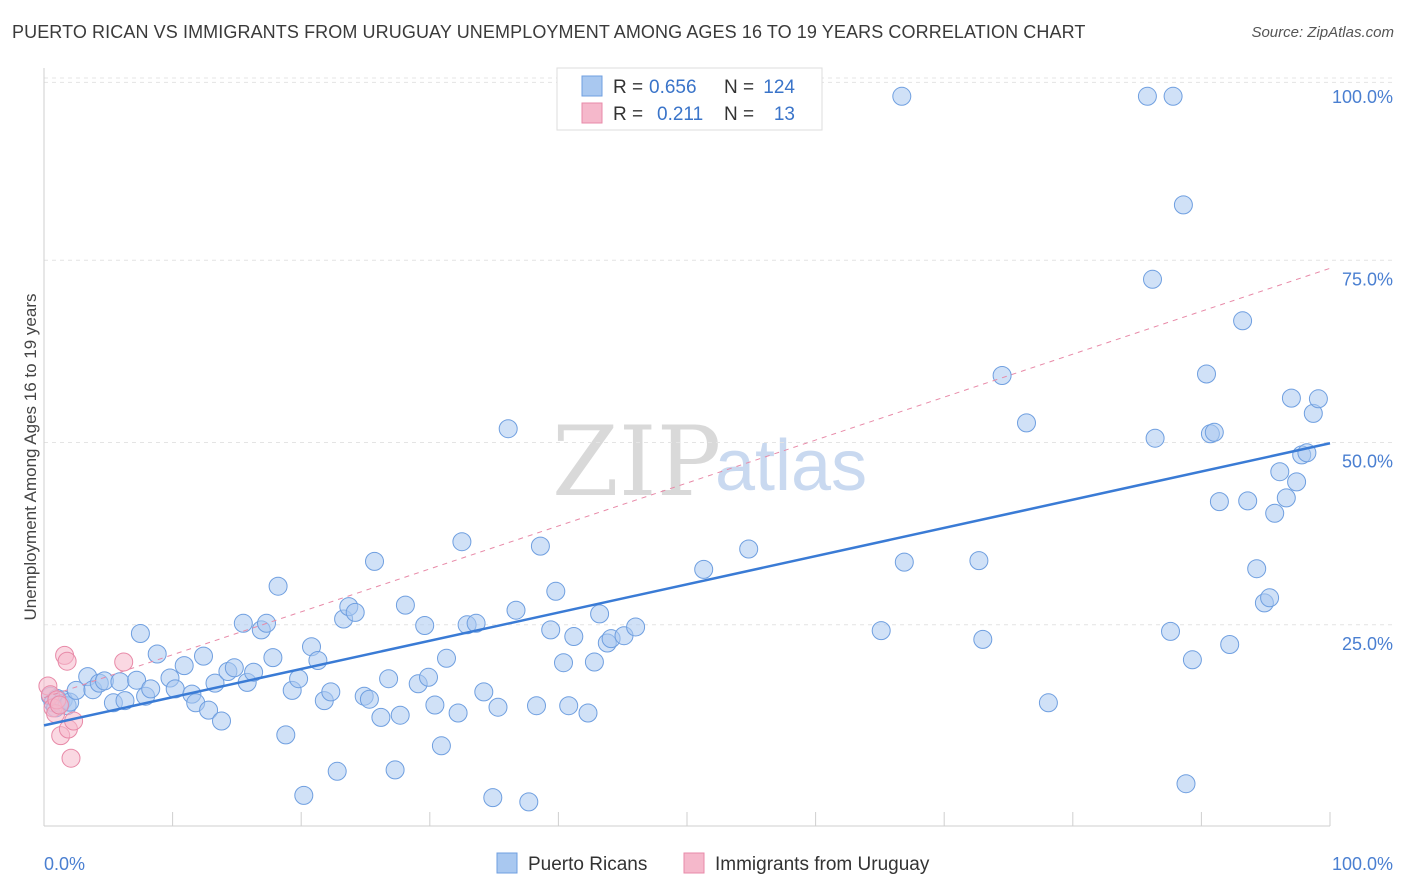  What do you see at coordinates (713, 863) in the screenshot?
I see `series-legend: Puerto Ricans Immigrants from Uruguay` at bounding box center [713, 863].